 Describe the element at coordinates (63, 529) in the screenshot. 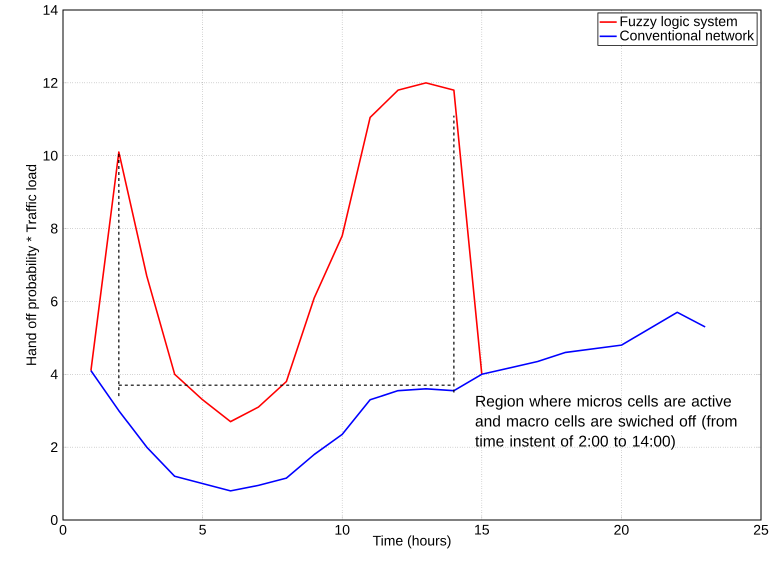

I see `x-tick-label: 0` at that location.